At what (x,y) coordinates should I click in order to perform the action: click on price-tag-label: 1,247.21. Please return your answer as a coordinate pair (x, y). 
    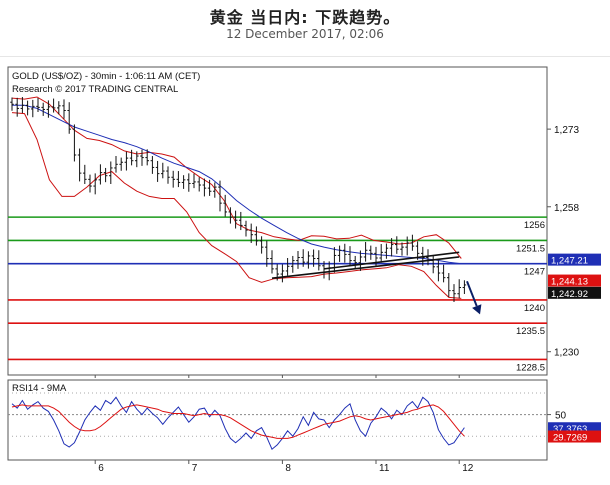
    Looking at the image, I should click on (569, 261).